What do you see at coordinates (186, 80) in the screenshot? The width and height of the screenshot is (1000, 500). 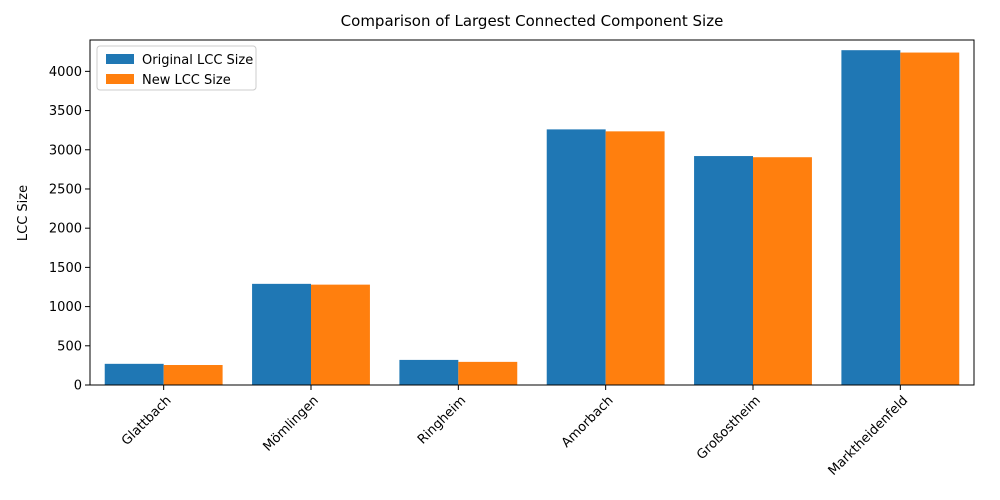 I see `legend-label-new: New LCC Size` at bounding box center [186, 80].